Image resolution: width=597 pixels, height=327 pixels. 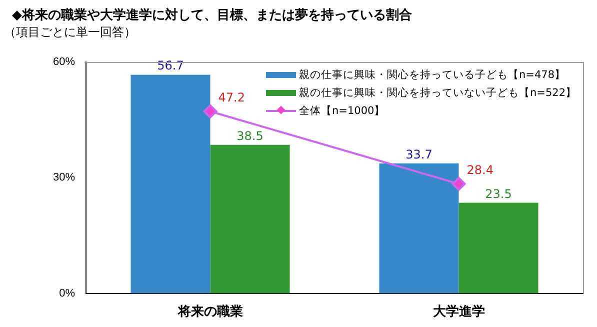 I want to click on y-tick-label: 60%, so click(x=64, y=62).